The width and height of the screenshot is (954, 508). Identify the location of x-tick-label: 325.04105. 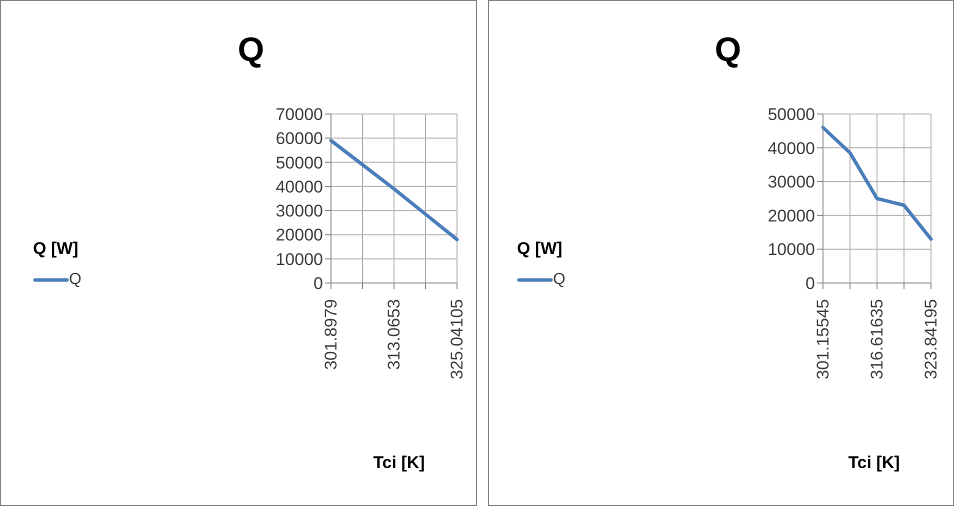
(457, 339).